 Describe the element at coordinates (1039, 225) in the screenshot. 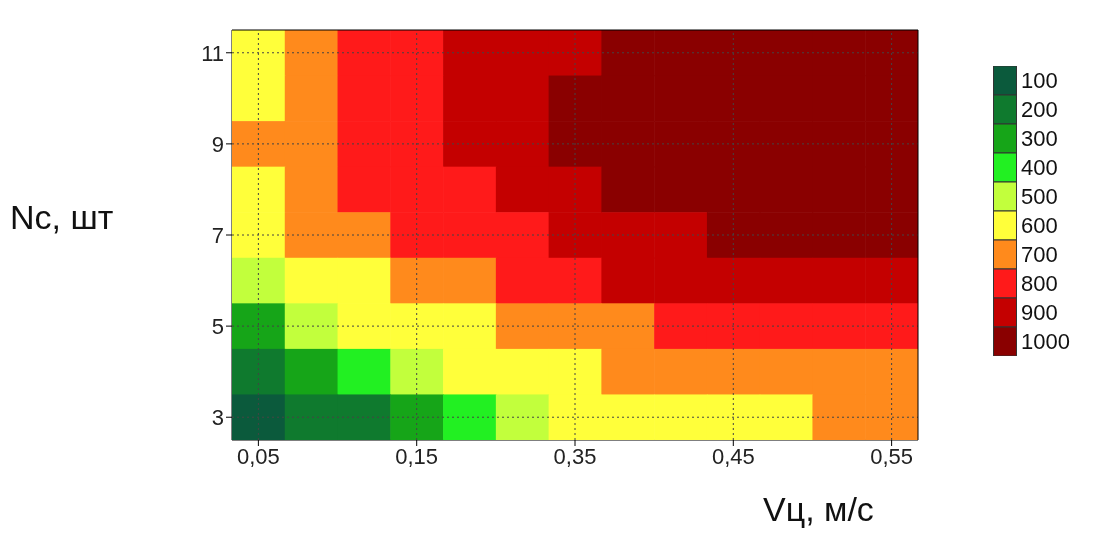

I see `color-bar-label: 600` at that location.